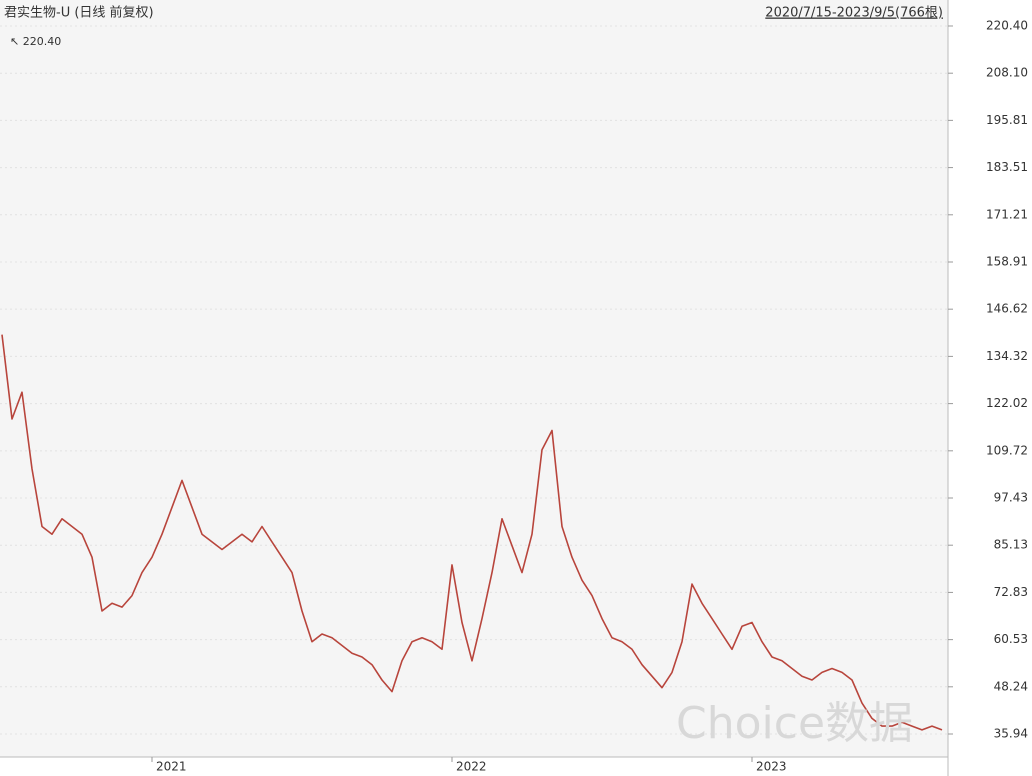 Image resolution: width=1032 pixels, height=776 pixels. I want to click on y-tick-label: 48.24, so click(1011, 686).